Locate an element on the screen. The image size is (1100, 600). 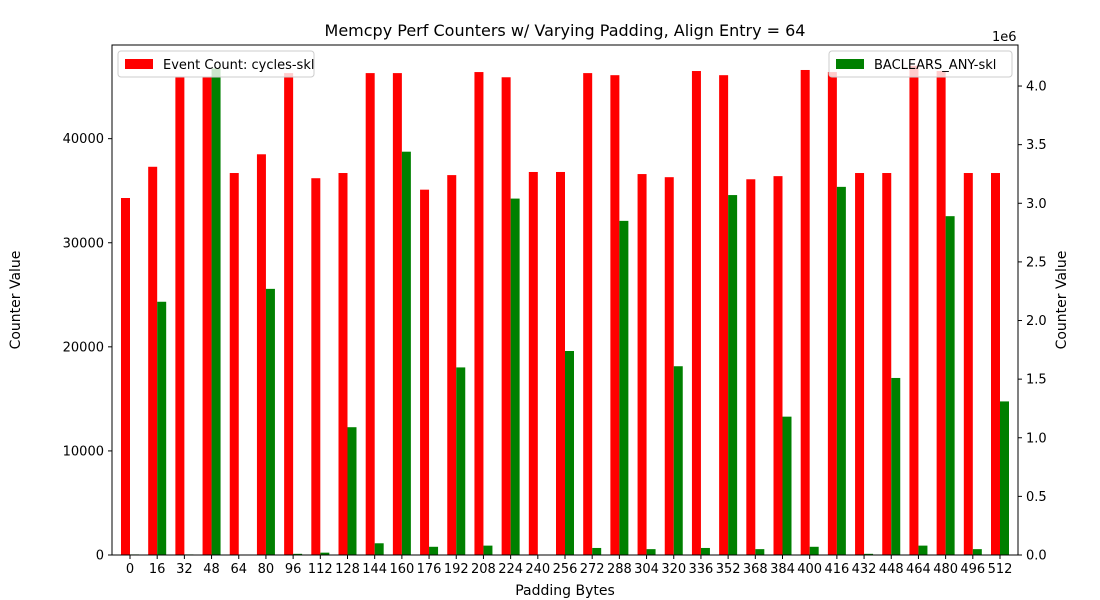
x-tick-label: 240 is located at coordinates (537, 569).